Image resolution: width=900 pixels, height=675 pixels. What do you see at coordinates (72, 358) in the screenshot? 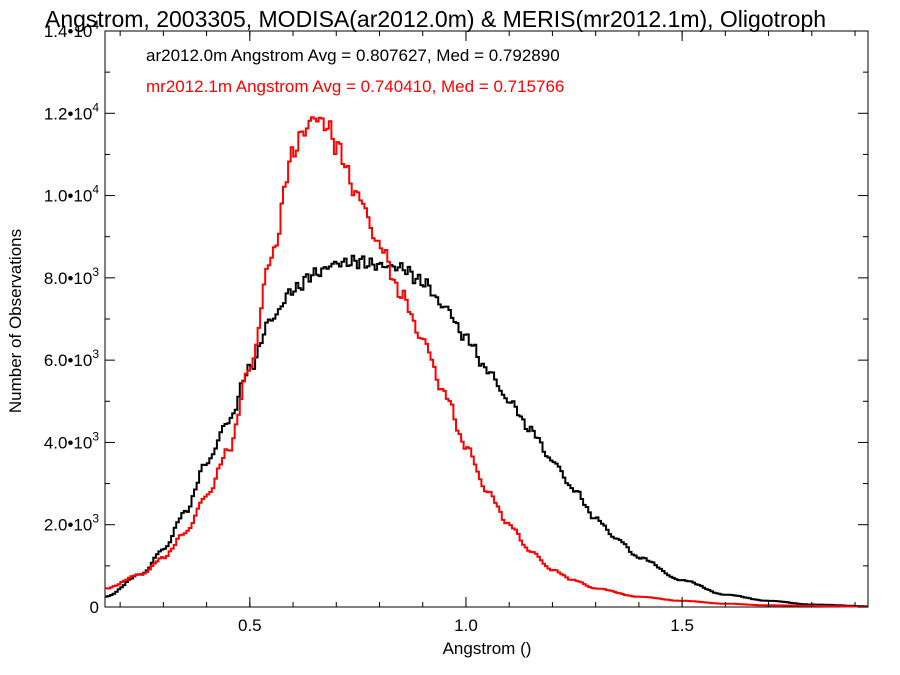
I see `y-tick-label: 6.0•103` at bounding box center [72, 358].